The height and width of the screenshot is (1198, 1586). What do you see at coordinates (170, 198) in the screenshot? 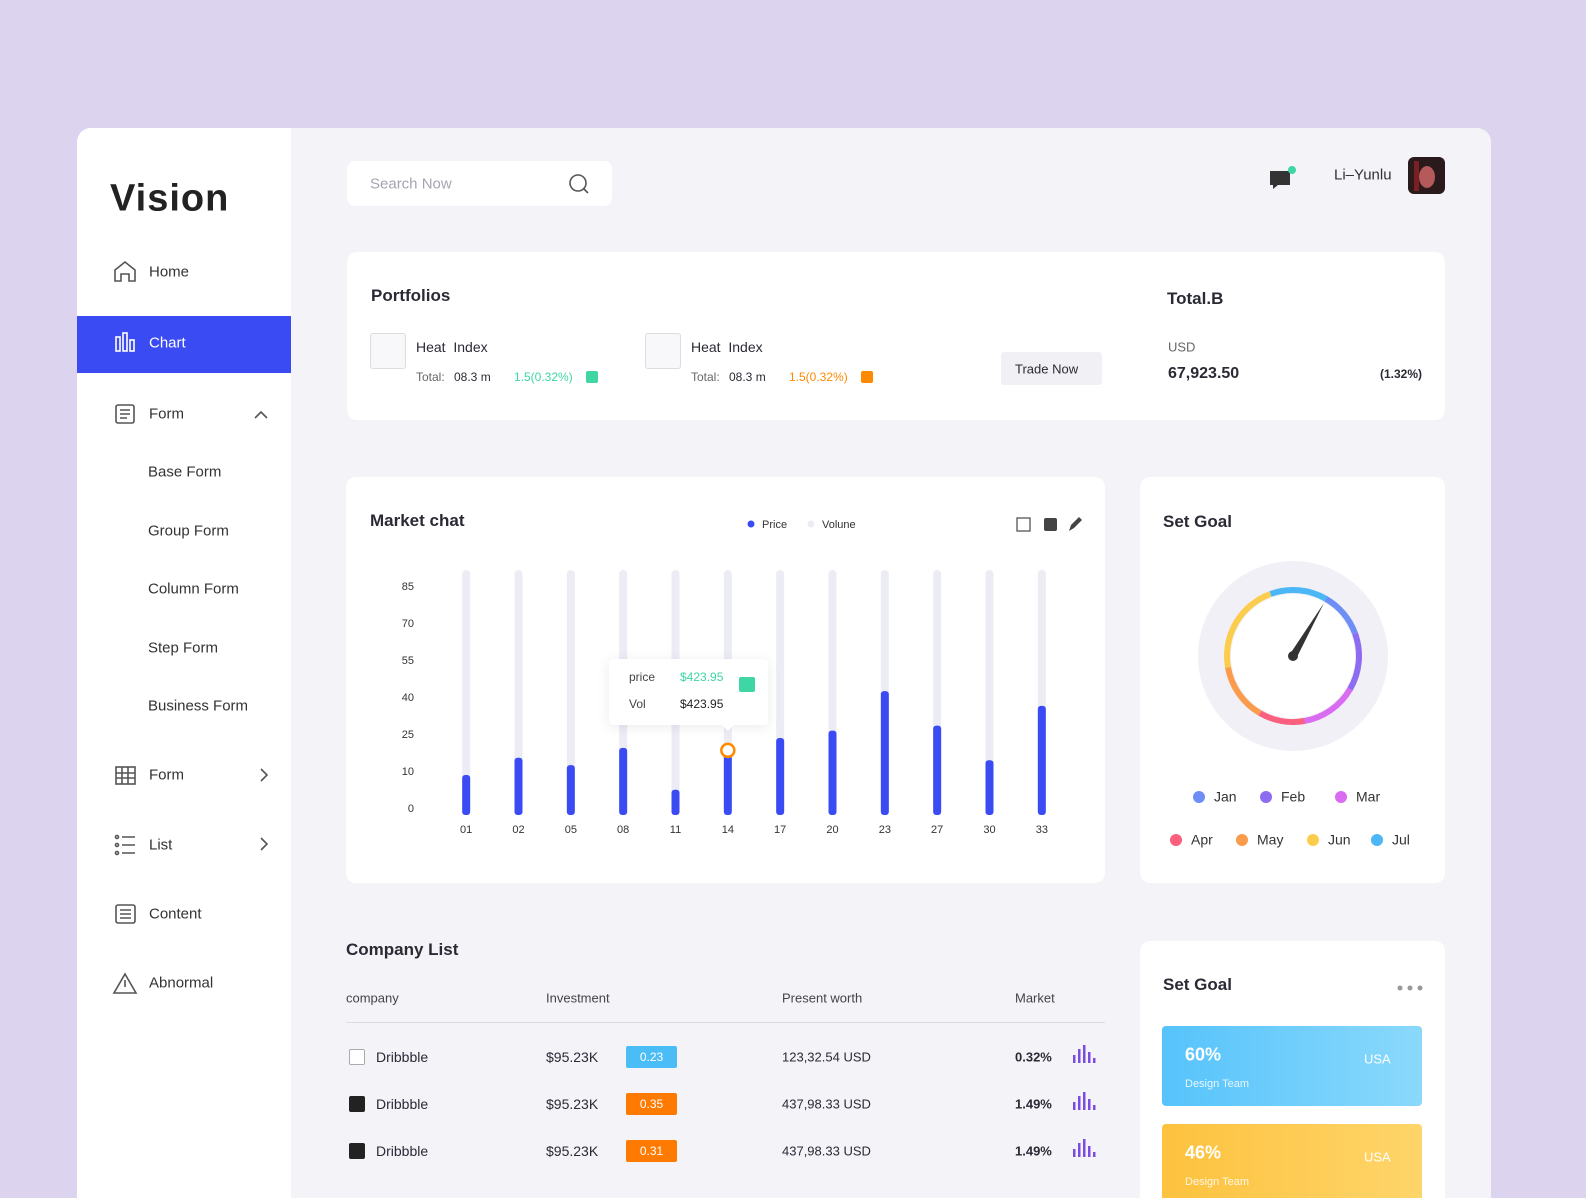
I see `logo: Vision` at bounding box center [170, 198].